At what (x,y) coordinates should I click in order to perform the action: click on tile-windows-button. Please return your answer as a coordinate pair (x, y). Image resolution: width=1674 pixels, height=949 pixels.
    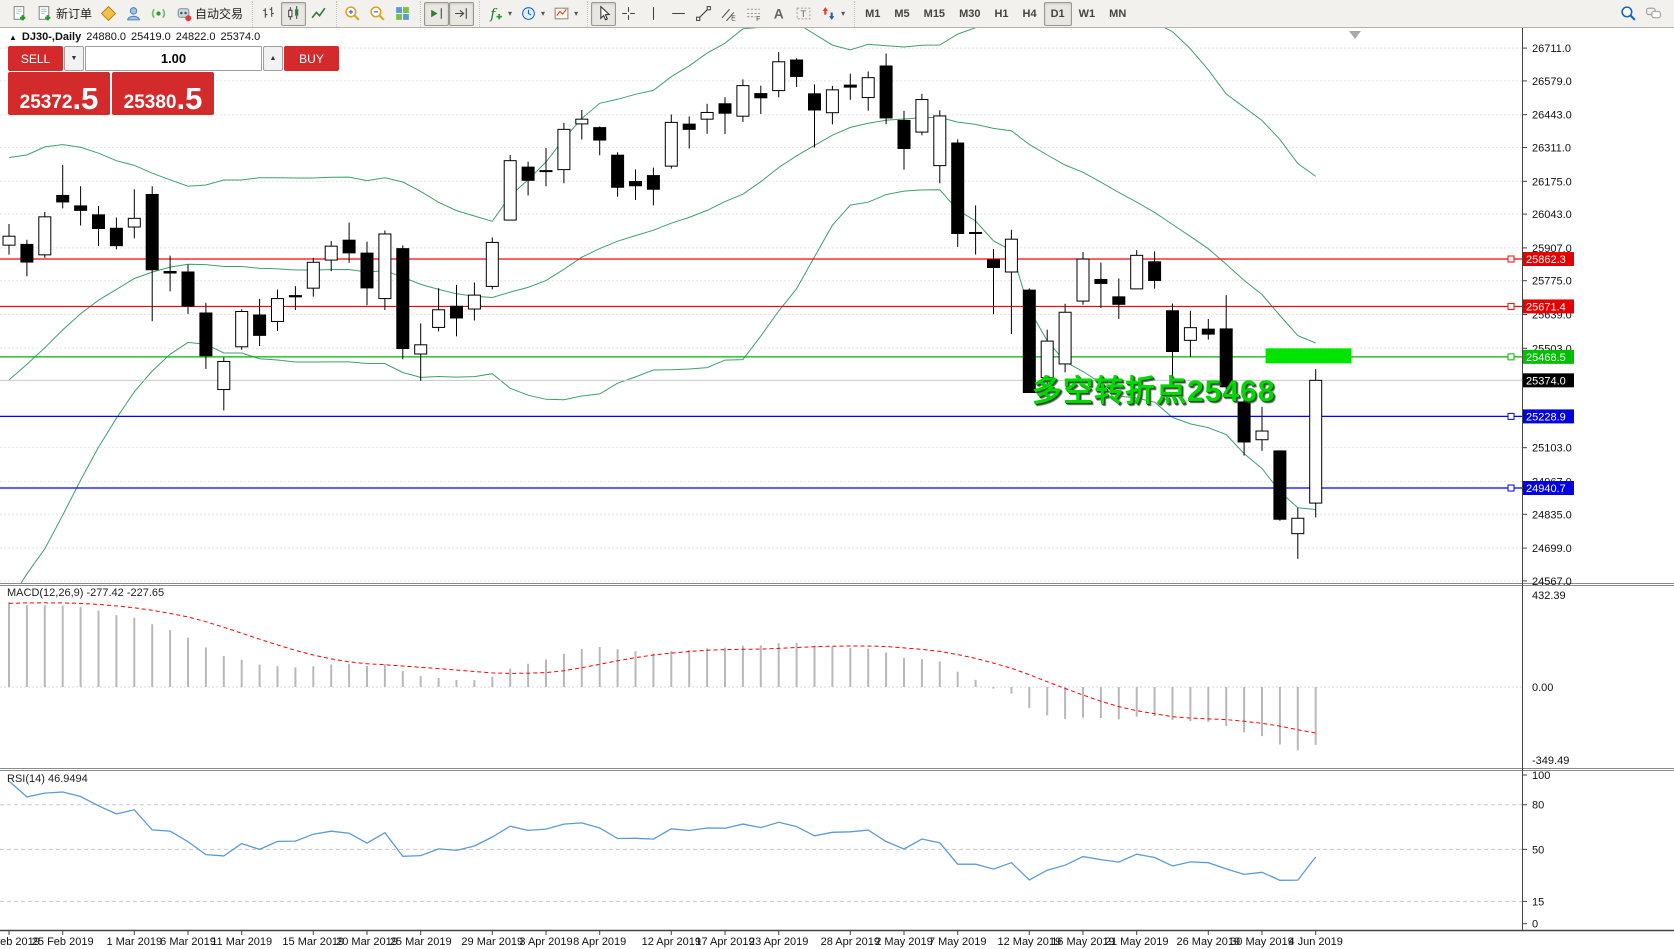
    Looking at the image, I should click on (402, 14).